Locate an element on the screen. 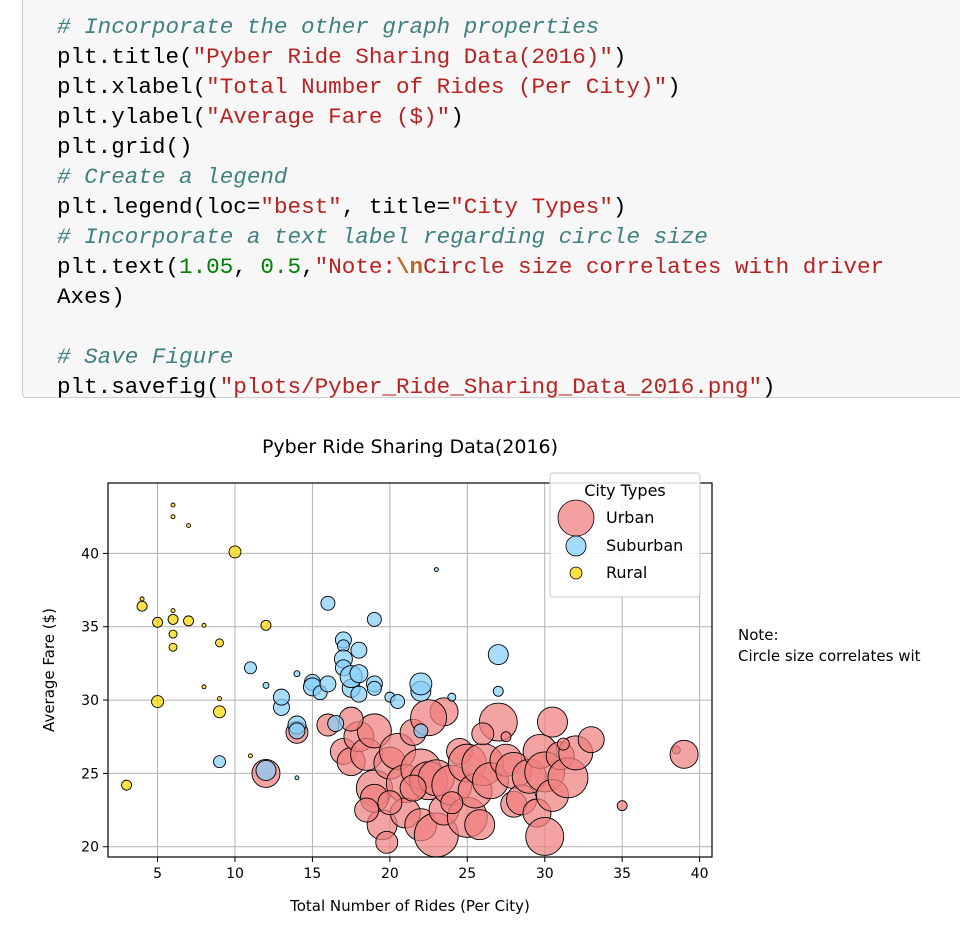  code-line-12: # Save Figure is located at coordinates (145, 357).